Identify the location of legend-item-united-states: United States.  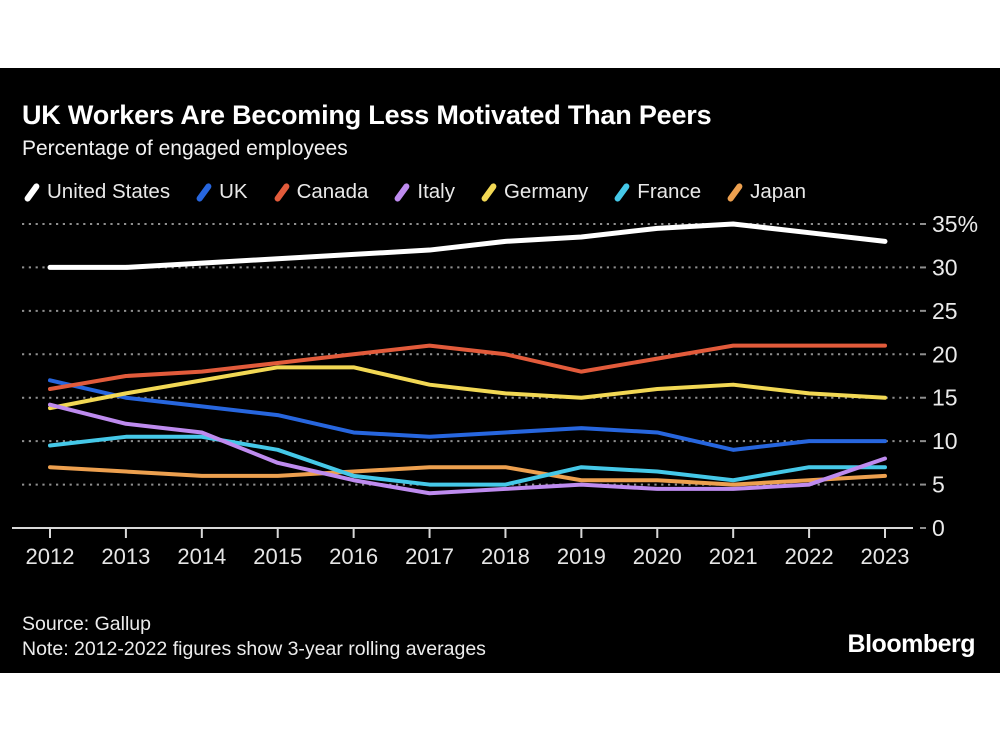
(97, 192).